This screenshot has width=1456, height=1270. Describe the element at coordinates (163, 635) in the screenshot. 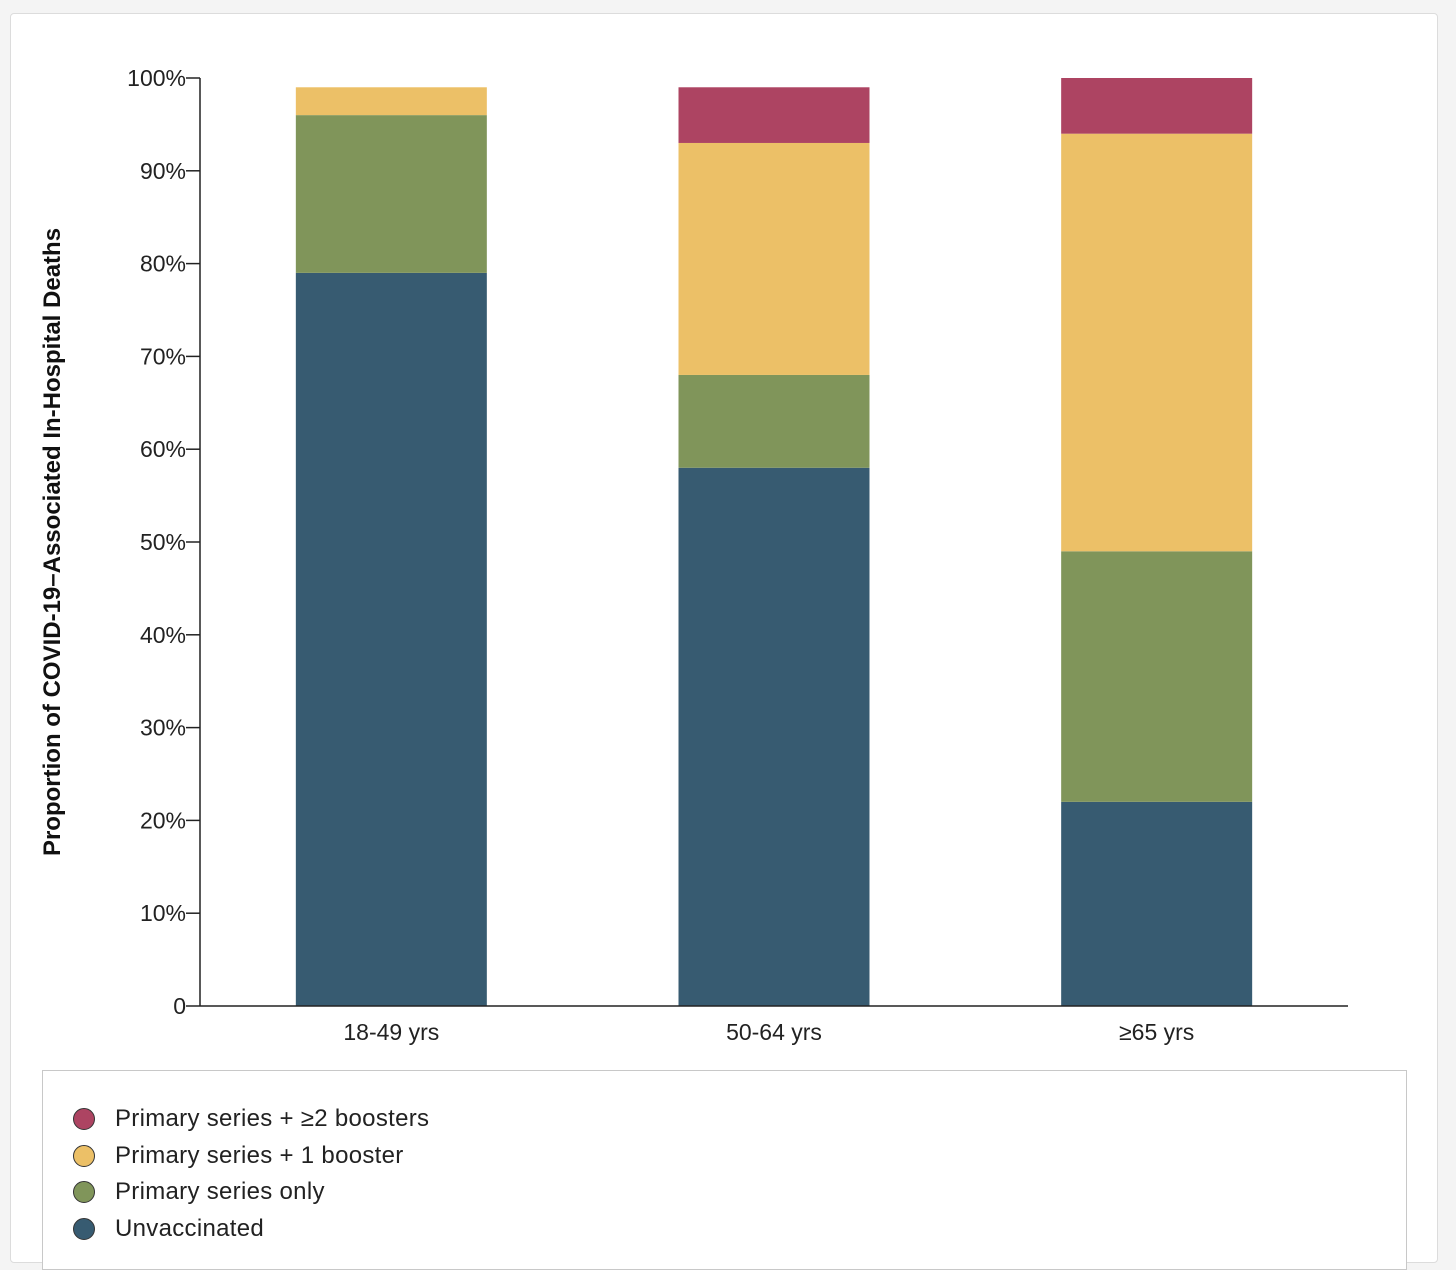

I see `y-tick-label: 40%` at that location.